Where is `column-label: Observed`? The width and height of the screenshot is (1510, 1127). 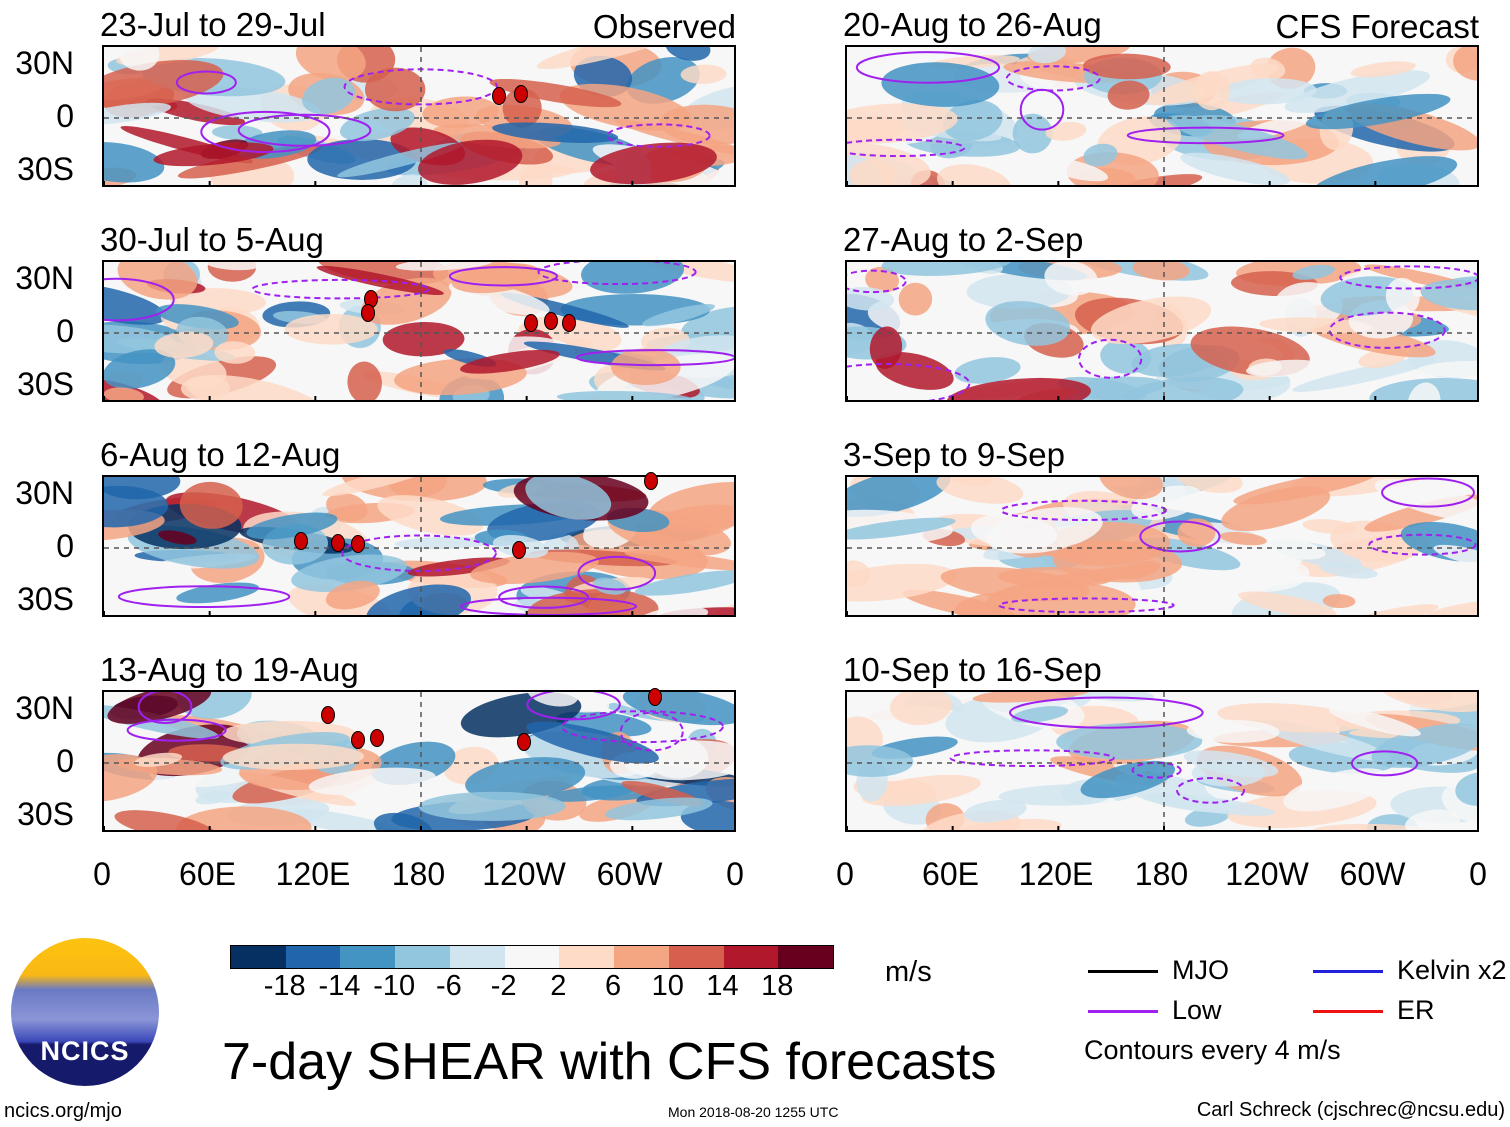
column-label: Observed is located at coordinates (664, 26).